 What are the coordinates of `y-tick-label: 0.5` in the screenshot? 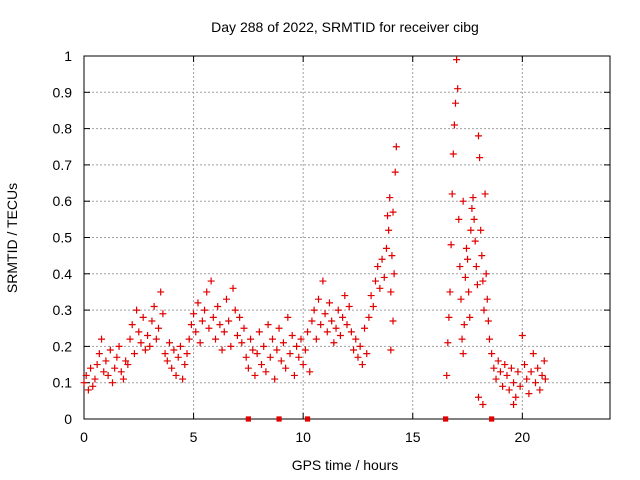 It's located at (63, 238).